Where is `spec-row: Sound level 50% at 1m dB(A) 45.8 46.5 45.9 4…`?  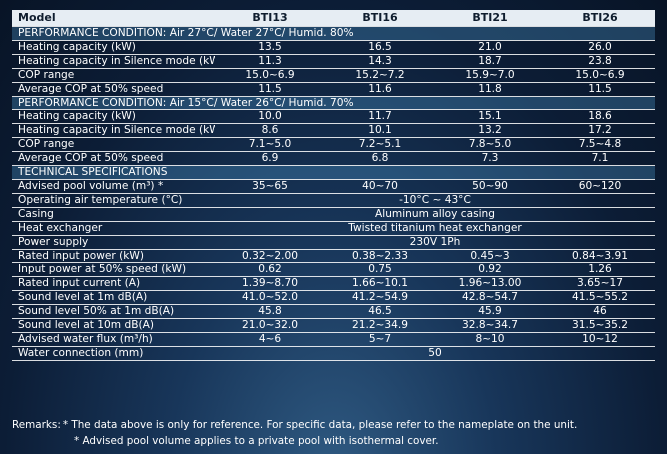
spec-row: Sound level 50% at 1m dB(A) 45.8 46.5 45.9 4… is located at coordinates (333, 312).